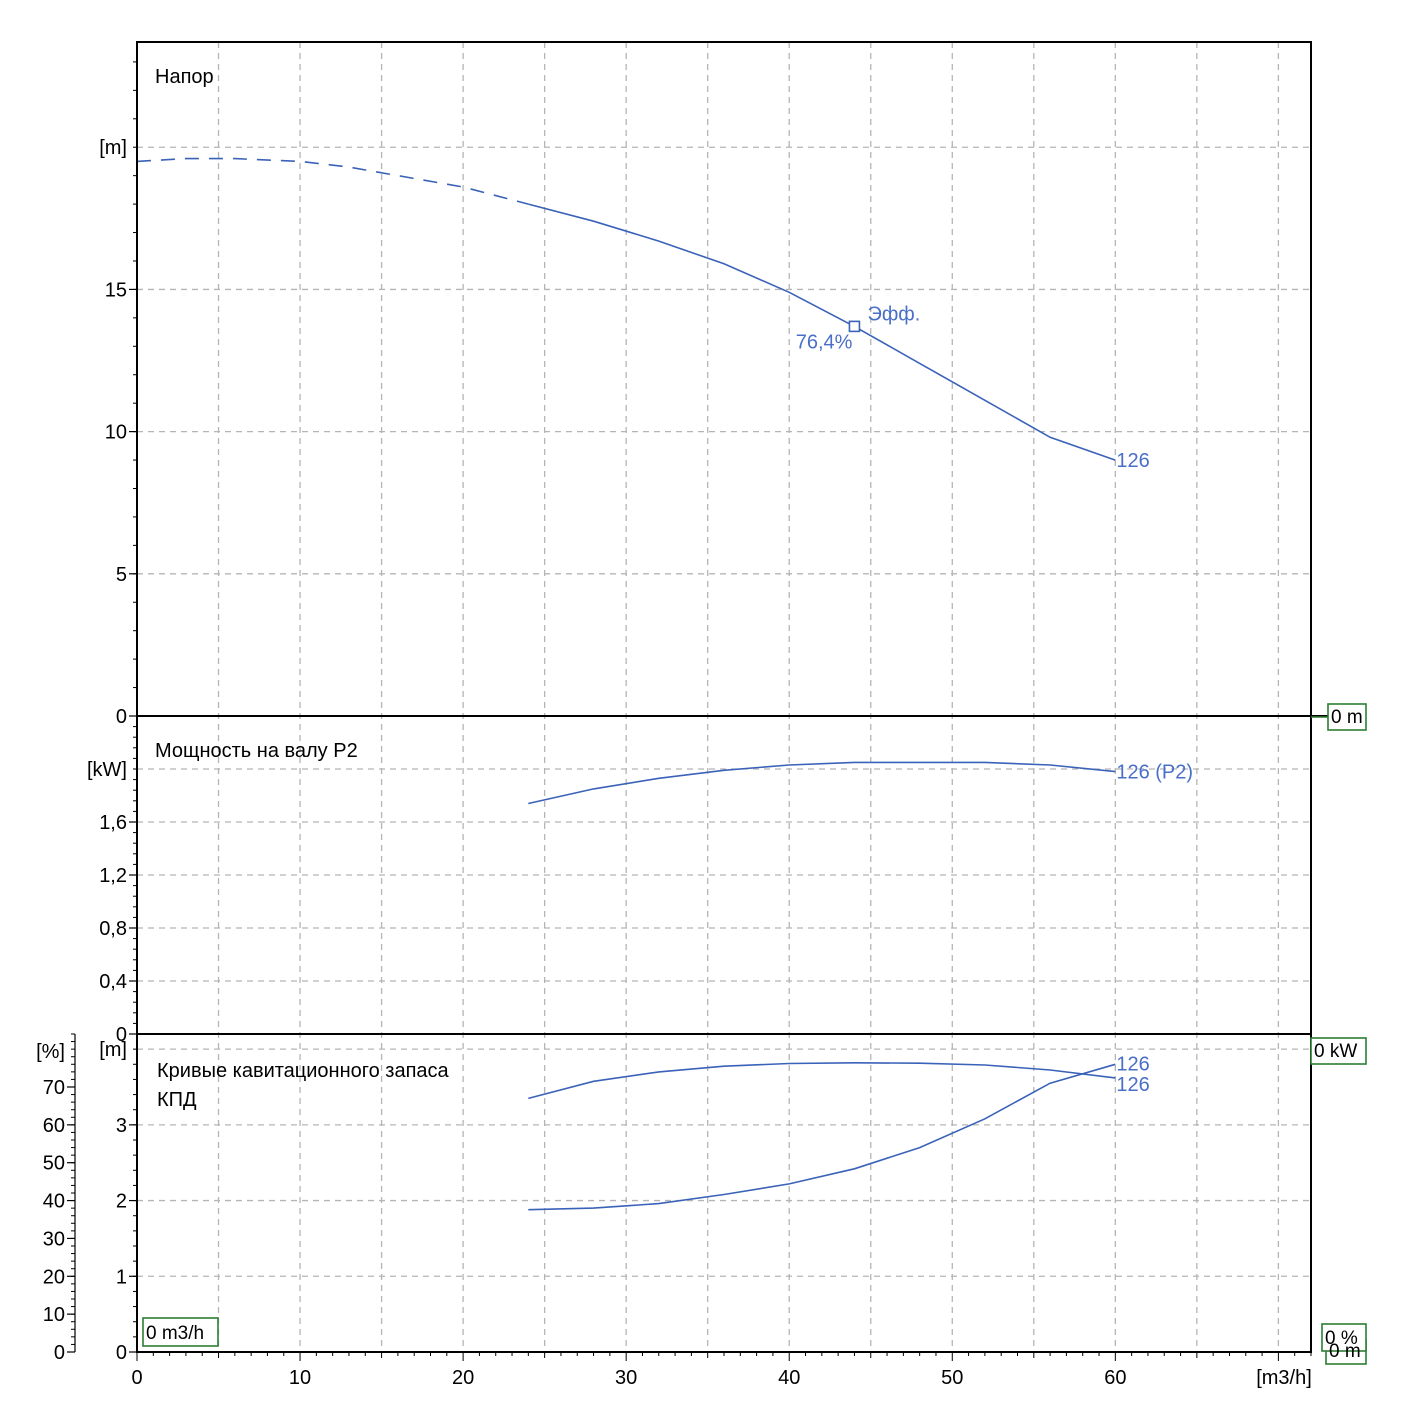 This screenshot has height=1425, width=1425. Describe the element at coordinates (952, 1378) in the screenshot. I see `x-tick-label: 50` at that location.